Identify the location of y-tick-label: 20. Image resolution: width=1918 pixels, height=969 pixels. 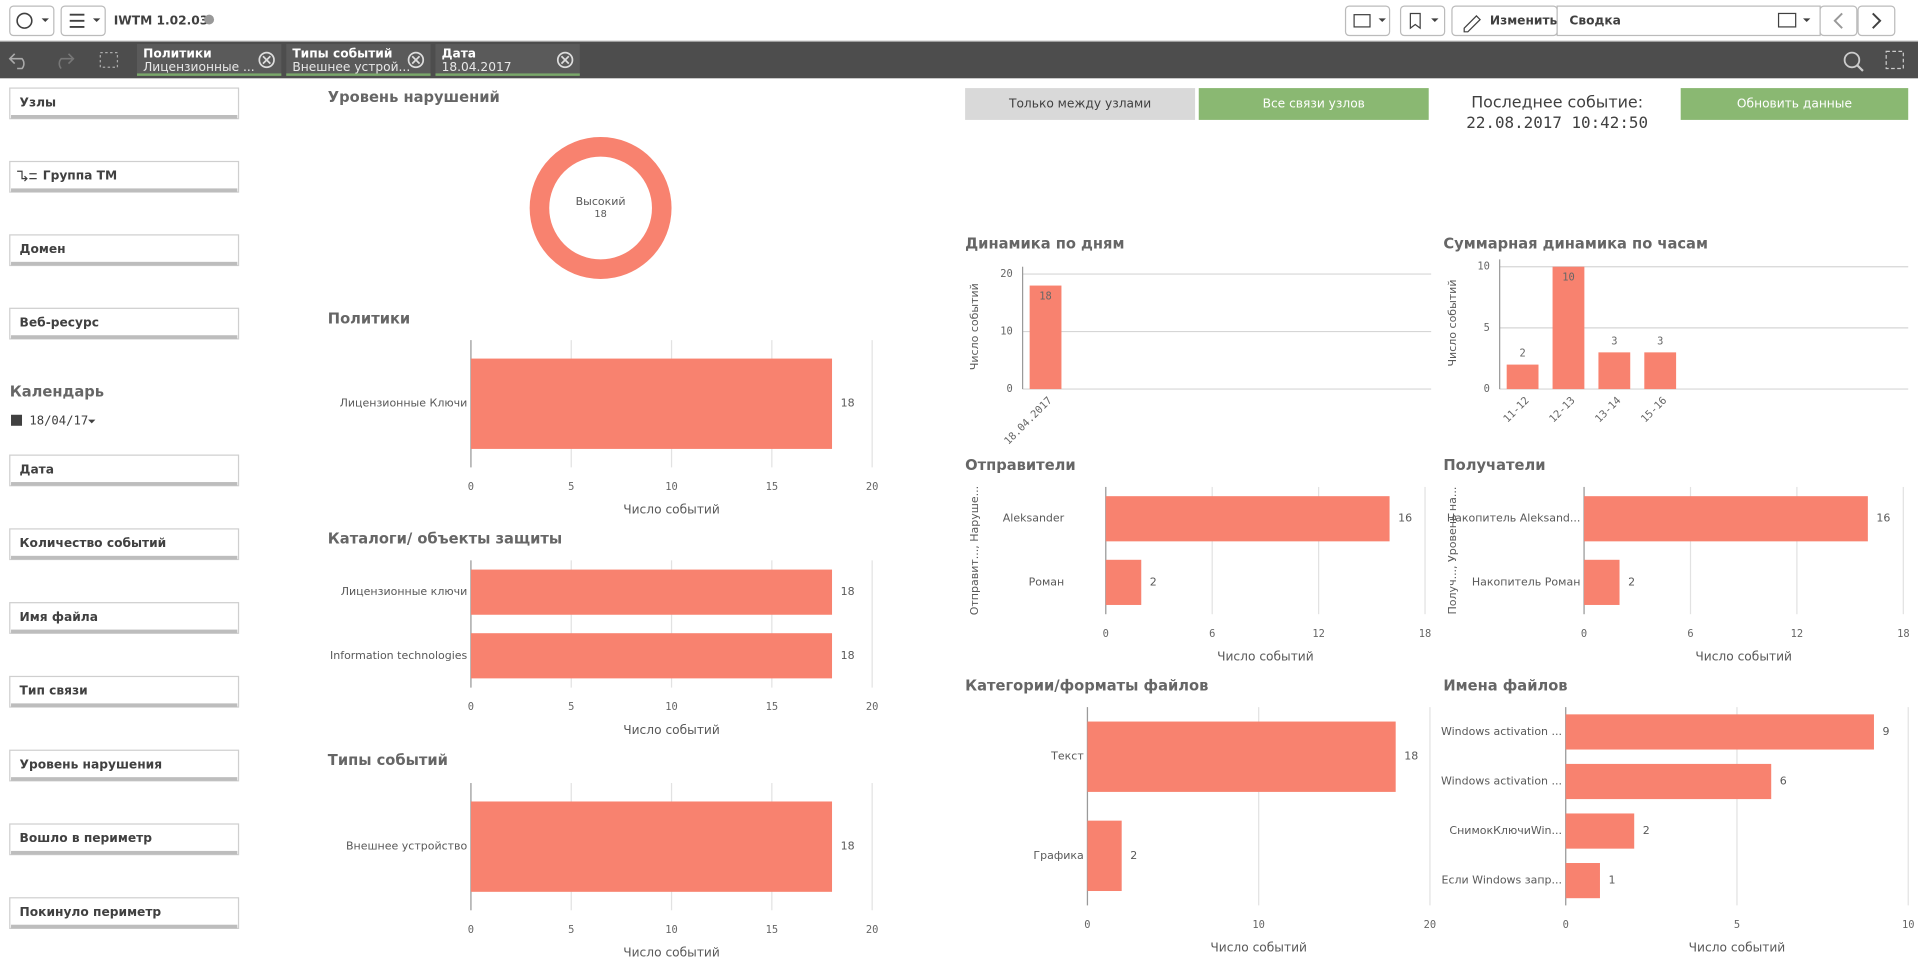
(1006, 274).